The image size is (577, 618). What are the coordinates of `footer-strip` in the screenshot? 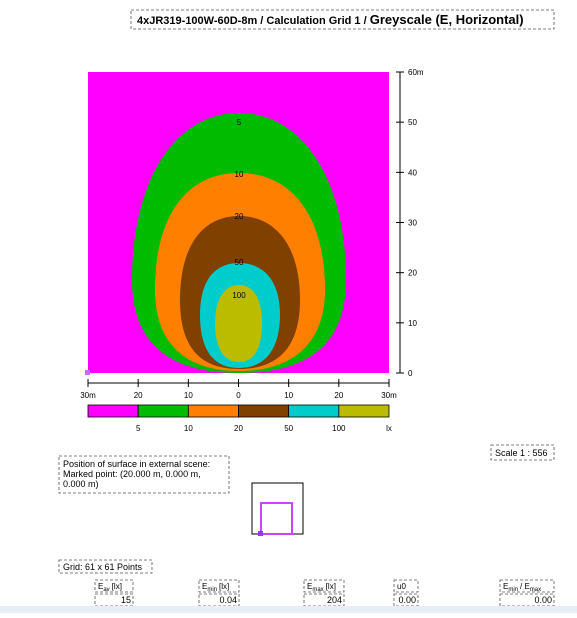 It's located at (288, 609).